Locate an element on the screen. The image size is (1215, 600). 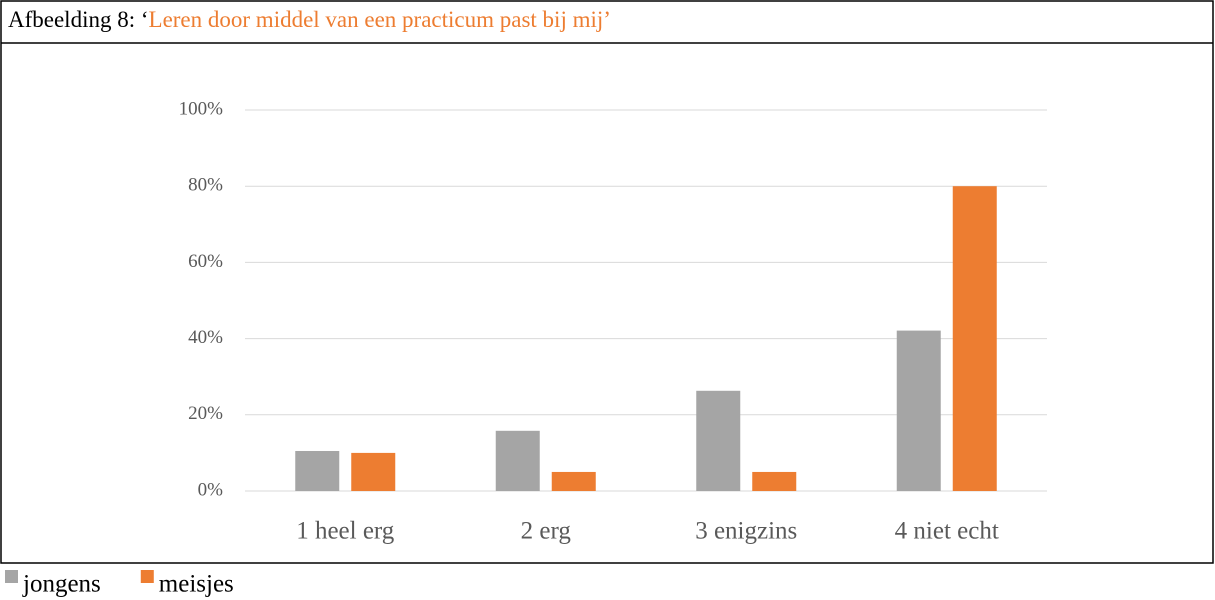
title-label: Afbeelding 8: ‘ is located at coordinates (78, 19).